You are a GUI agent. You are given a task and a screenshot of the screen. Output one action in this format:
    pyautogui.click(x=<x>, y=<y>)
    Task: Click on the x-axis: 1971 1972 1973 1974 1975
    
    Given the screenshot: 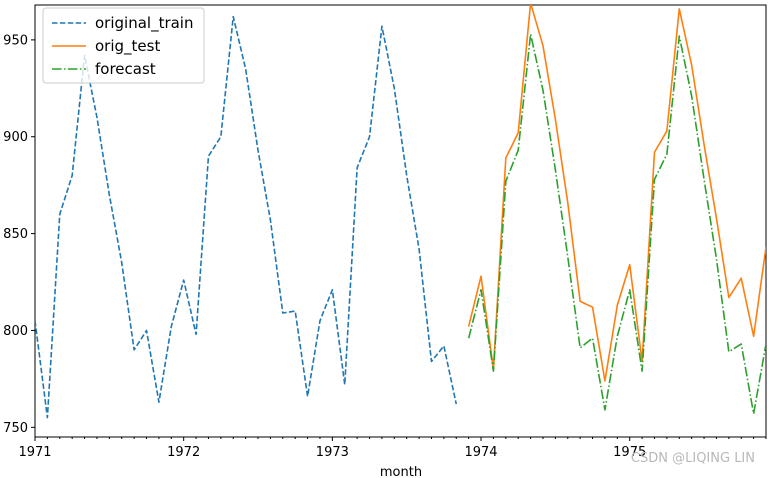 What is the action you would take?
    pyautogui.click(x=392, y=448)
    